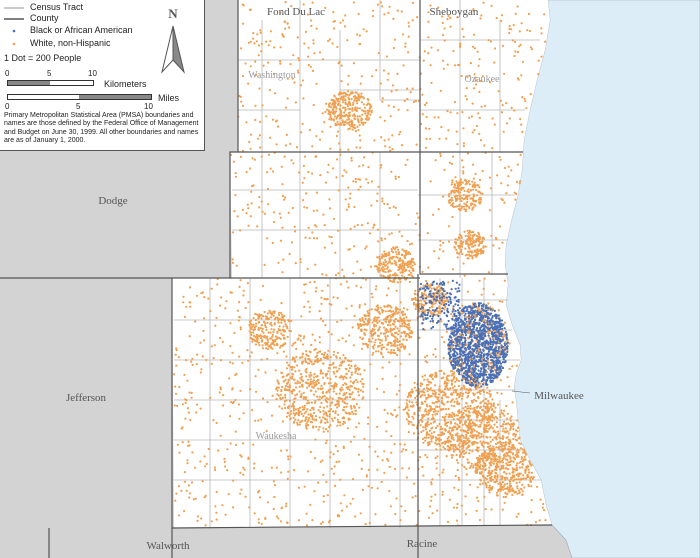 This screenshot has width=700, height=558. I want to click on county-label-sheboygan: Sheboygan, so click(454, 12).